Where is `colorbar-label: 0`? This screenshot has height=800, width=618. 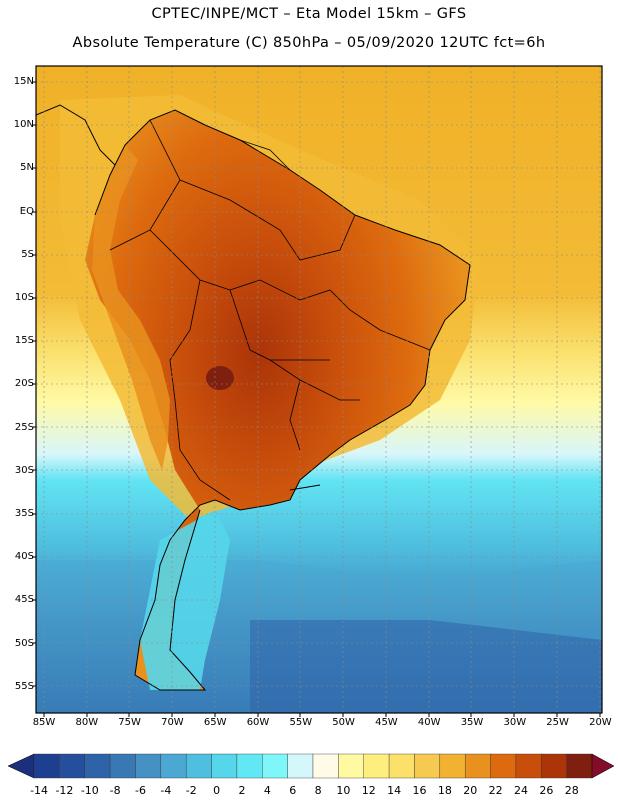
colorbar-label: 0 is located at coordinates (217, 790).